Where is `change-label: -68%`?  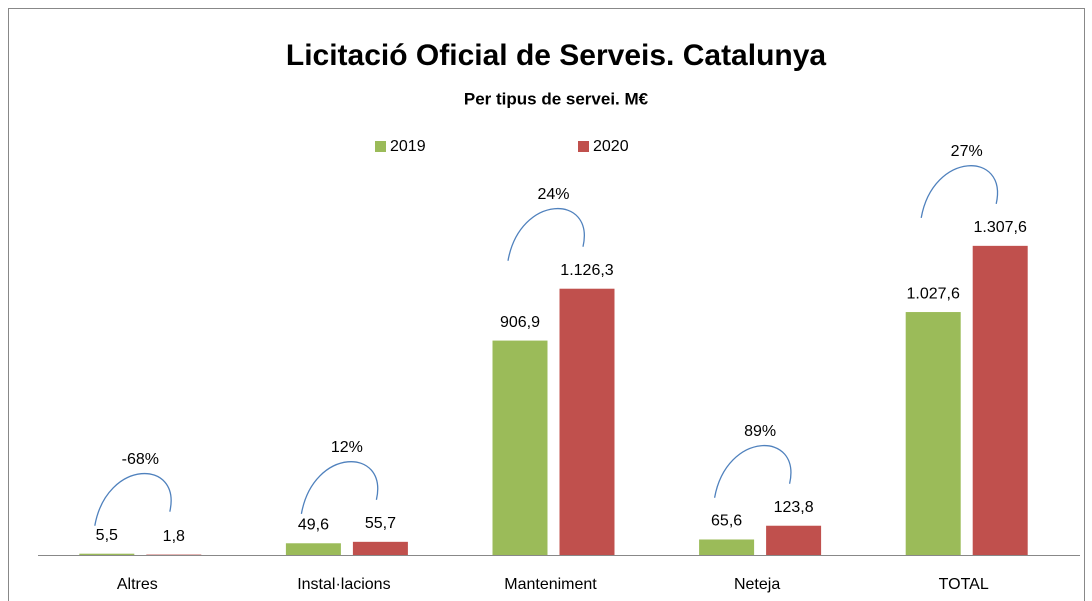
change-label: -68% is located at coordinates (140, 459).